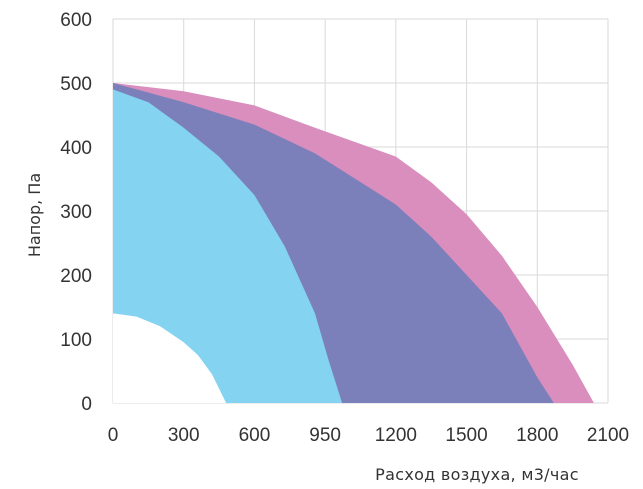  Describe the element at coordinates (76, 20) in the screenshot. I see `y-tick-label: 600` at that location.